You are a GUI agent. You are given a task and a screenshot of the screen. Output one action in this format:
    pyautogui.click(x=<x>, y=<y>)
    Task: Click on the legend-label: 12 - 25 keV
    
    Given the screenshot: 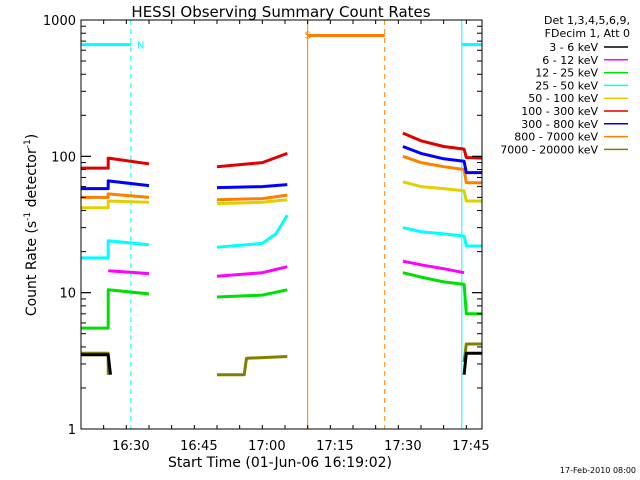 What is the action you would take?
    pyautogui.click(x=566, y=73)
    